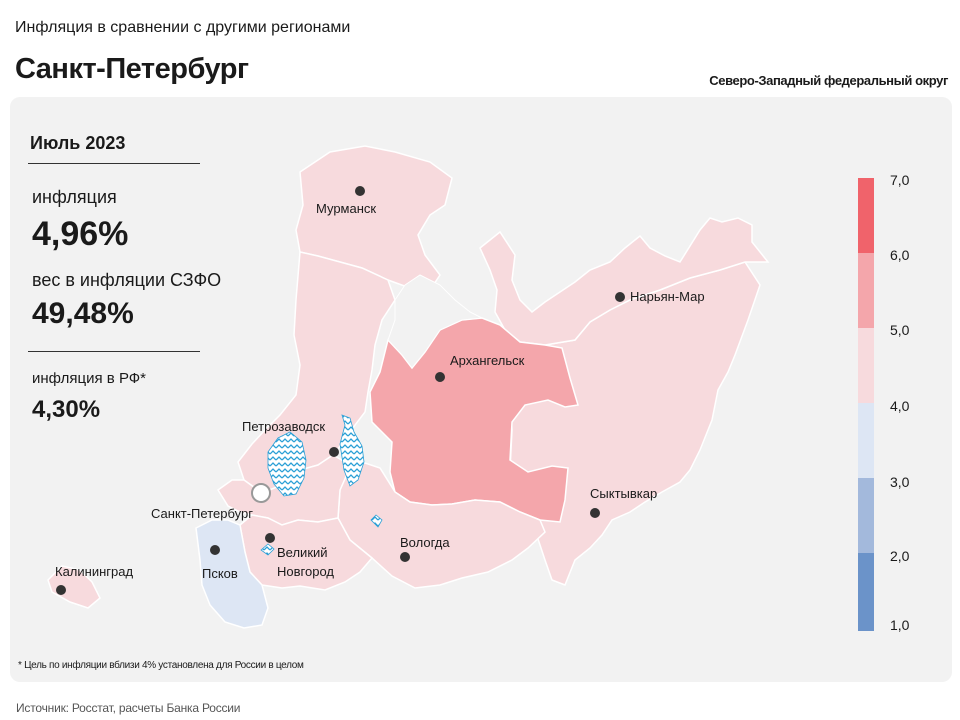 The image size is (960, 720). What do you see at coordinates (267, 549) in the screenshot?
I see `lake-ilmen` at bounding box center [267, 549].